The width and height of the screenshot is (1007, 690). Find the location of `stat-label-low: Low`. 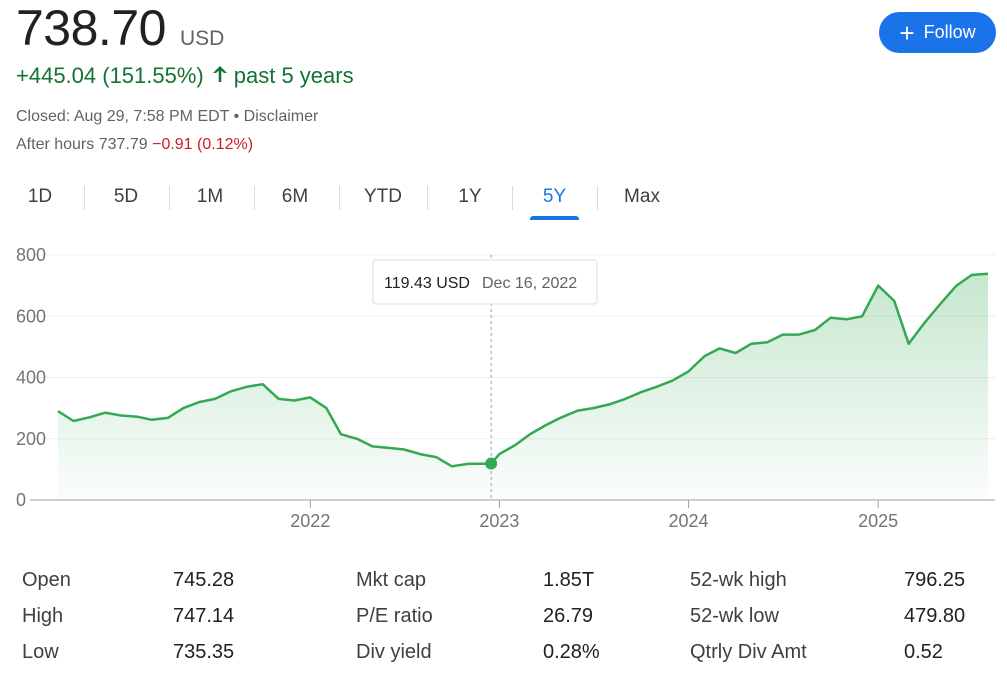

stat-label-low: Low is located at coordinates (40, 652).